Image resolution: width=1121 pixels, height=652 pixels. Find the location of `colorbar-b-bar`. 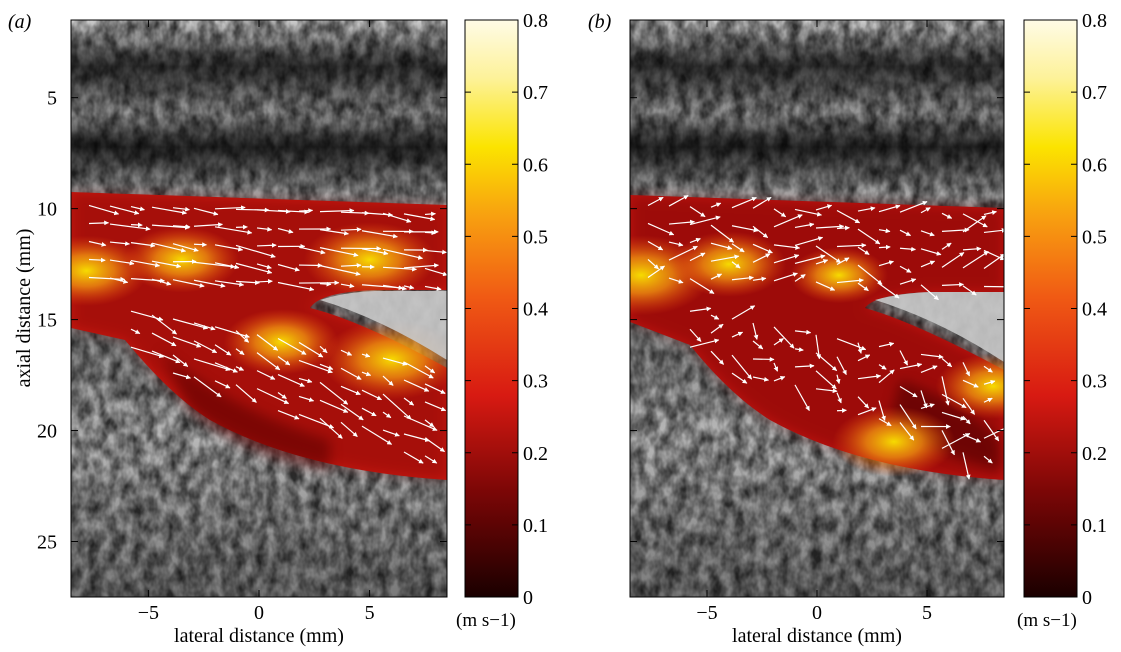

colorbar-b-bar is located at coordinates (1050, 308).